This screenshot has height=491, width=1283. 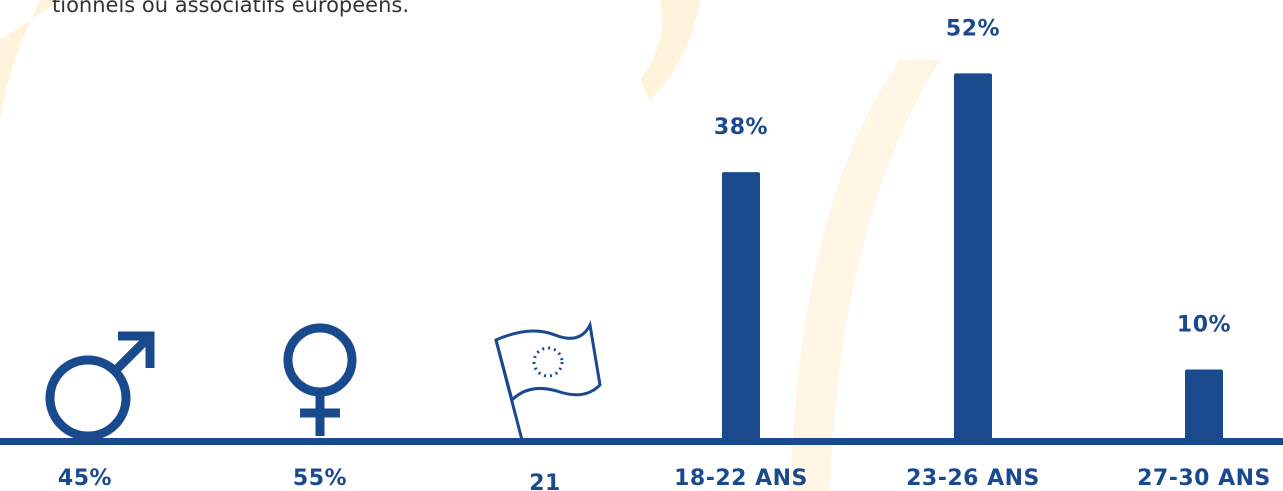 I want to click on stat-label: 21, so click(x=545, y=481).